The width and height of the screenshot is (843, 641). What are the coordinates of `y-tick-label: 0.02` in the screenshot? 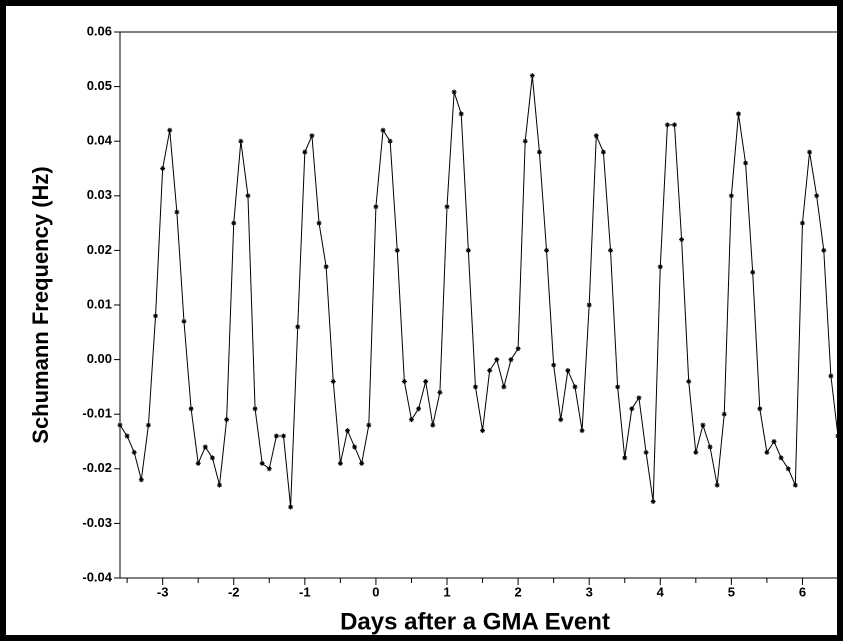 It's located at (99, 249).